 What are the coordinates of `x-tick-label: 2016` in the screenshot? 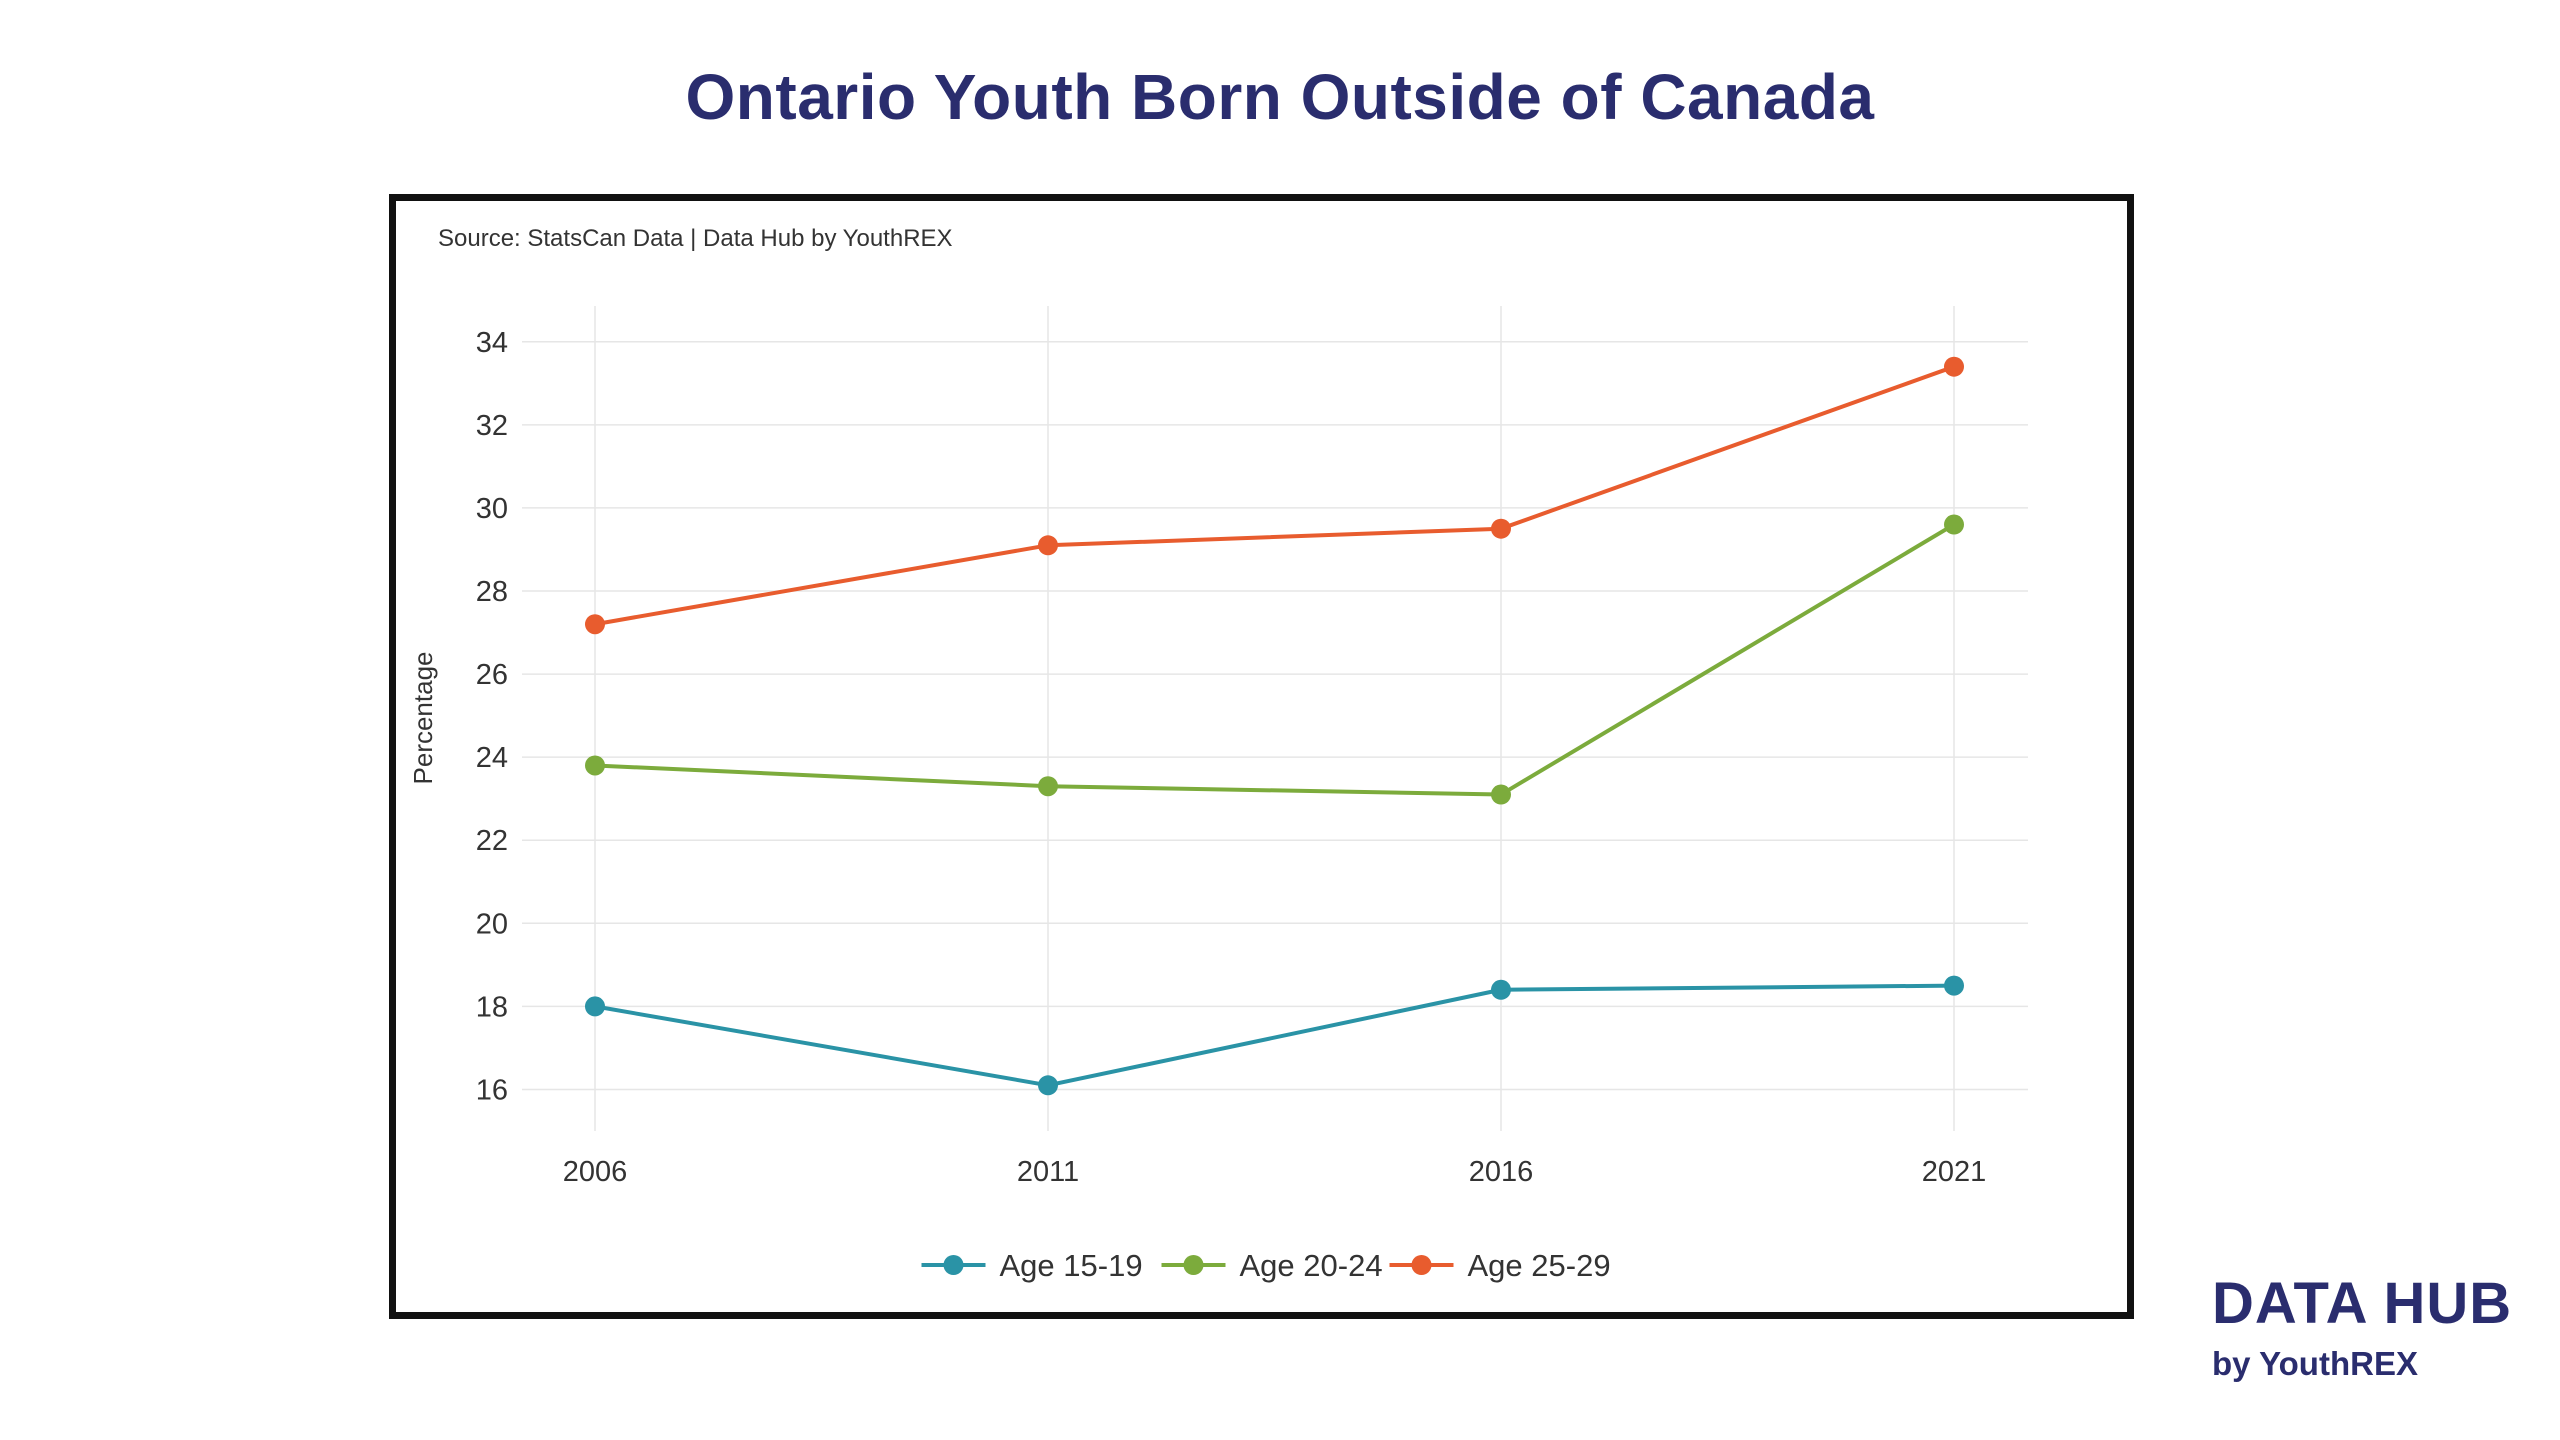 It's located at (1501, 1172).